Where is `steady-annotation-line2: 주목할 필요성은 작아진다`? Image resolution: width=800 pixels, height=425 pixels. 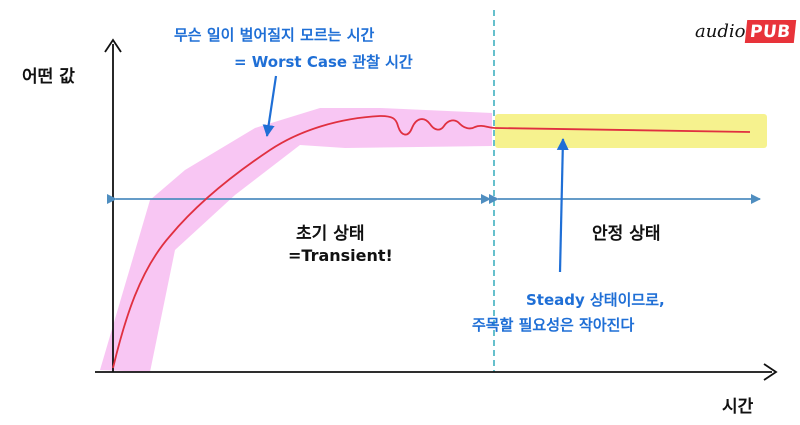
steady-annotation-line2: 주목할 필요성은 작아진다 is located at coordinates (553, 325).